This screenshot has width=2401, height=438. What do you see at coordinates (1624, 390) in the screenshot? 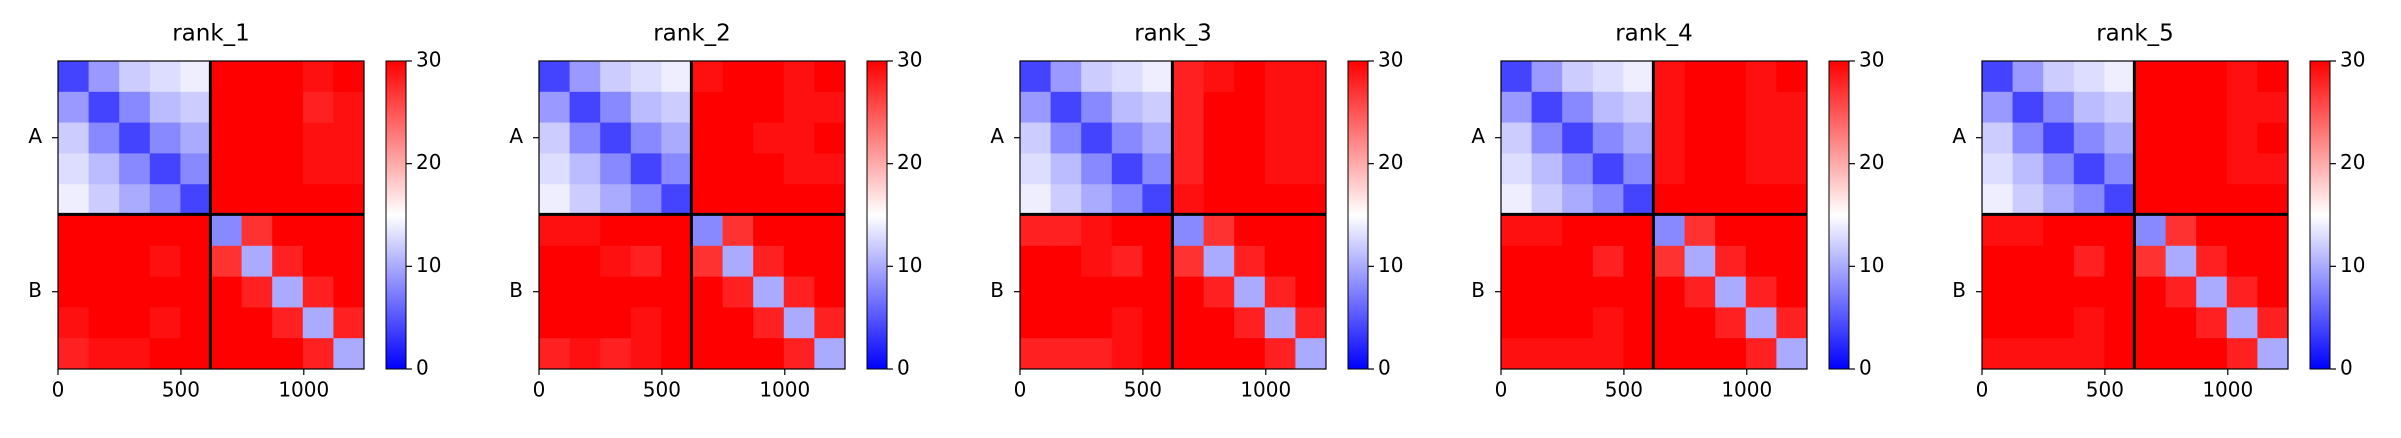
I see `x-tick-label: 500` at bounding box center [1624, 390].